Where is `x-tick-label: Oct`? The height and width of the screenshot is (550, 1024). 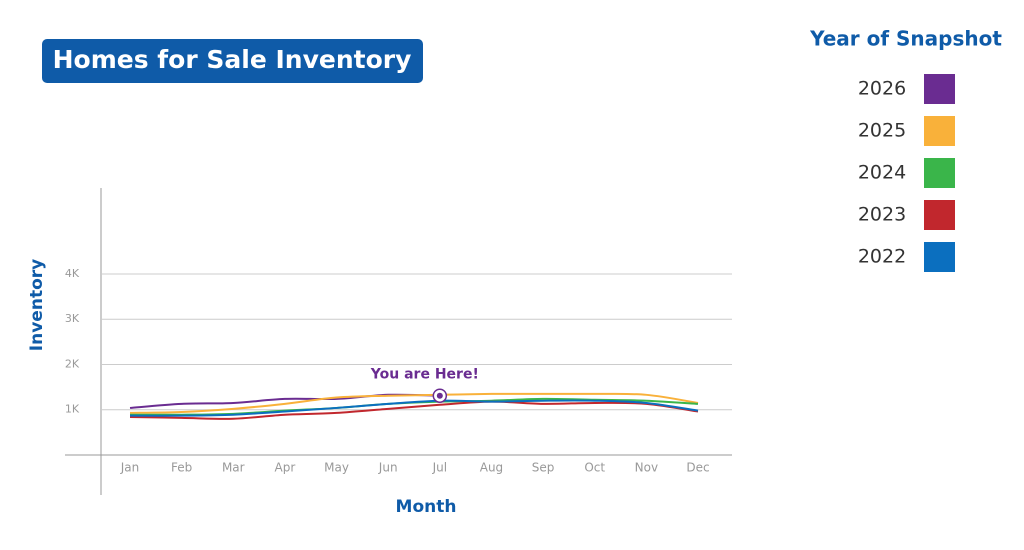 x-tick-label: Oct is located at coordinates (594, 468).